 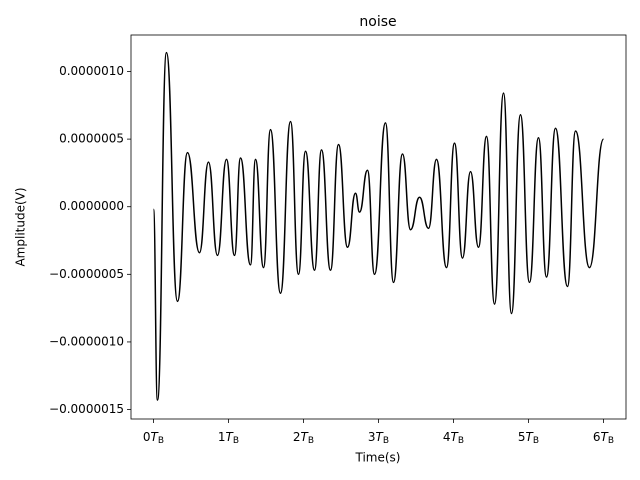 What do you see at coordinates (377, 22) in the screenshot?
I see `chart-title: noise` at bounding box center [377, 22].